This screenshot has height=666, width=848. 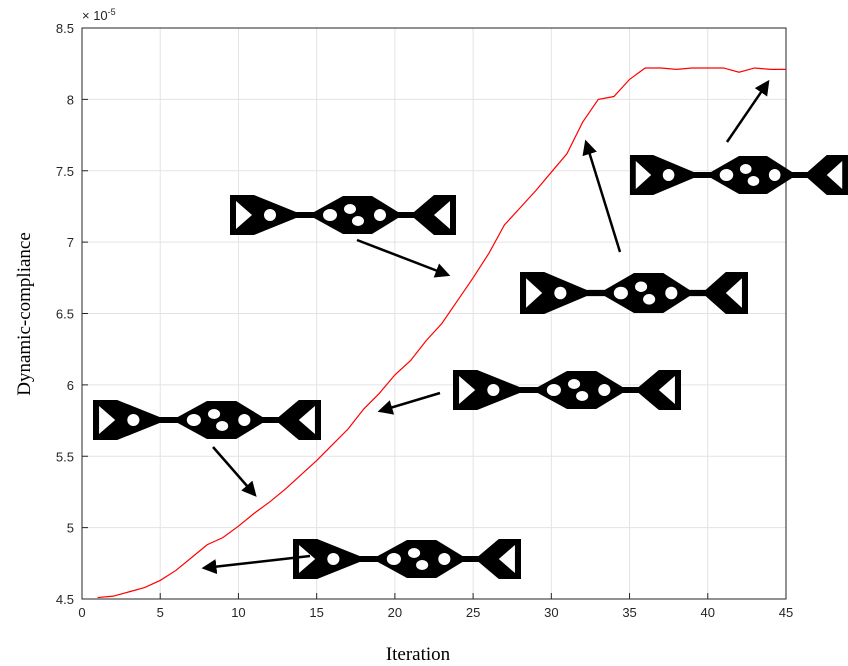 What do you see at coordinates (65, 599) in the screenshot?
I see `y-tick-label: 4.5` at bounding box center [65, 599].